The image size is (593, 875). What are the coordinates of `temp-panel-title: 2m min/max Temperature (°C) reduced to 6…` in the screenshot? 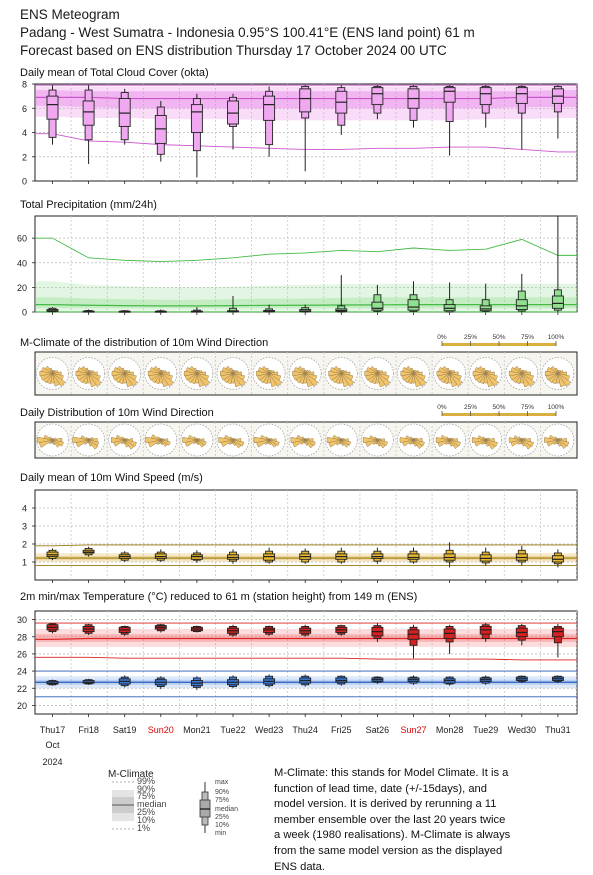 It's located at (219, 597).